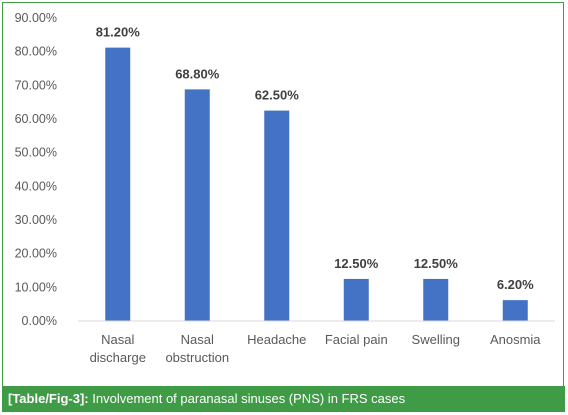 This screenshot has width=568, height=415. Describe the element at coordinates (197, 73) in the screenshot. I see `data-label: 68.80%` at that location.